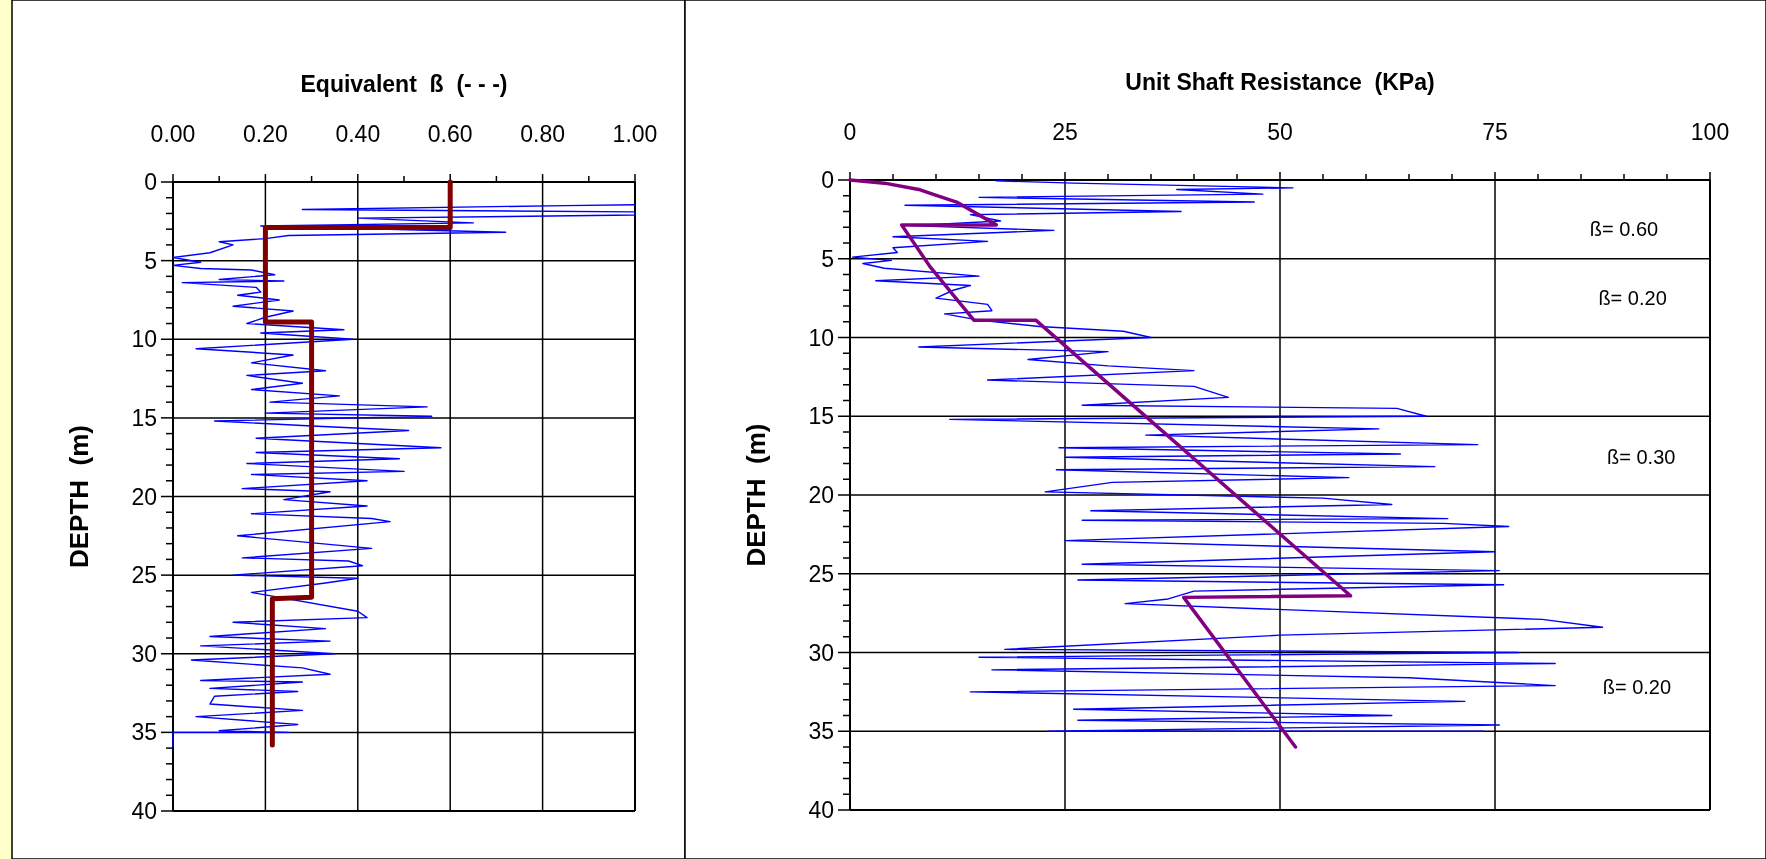 This screenshot has width=1766, height=859. Describe the element at coordinates (1624, 228) in the screenshot. I see `annotation: ß= 0.60` at that location.